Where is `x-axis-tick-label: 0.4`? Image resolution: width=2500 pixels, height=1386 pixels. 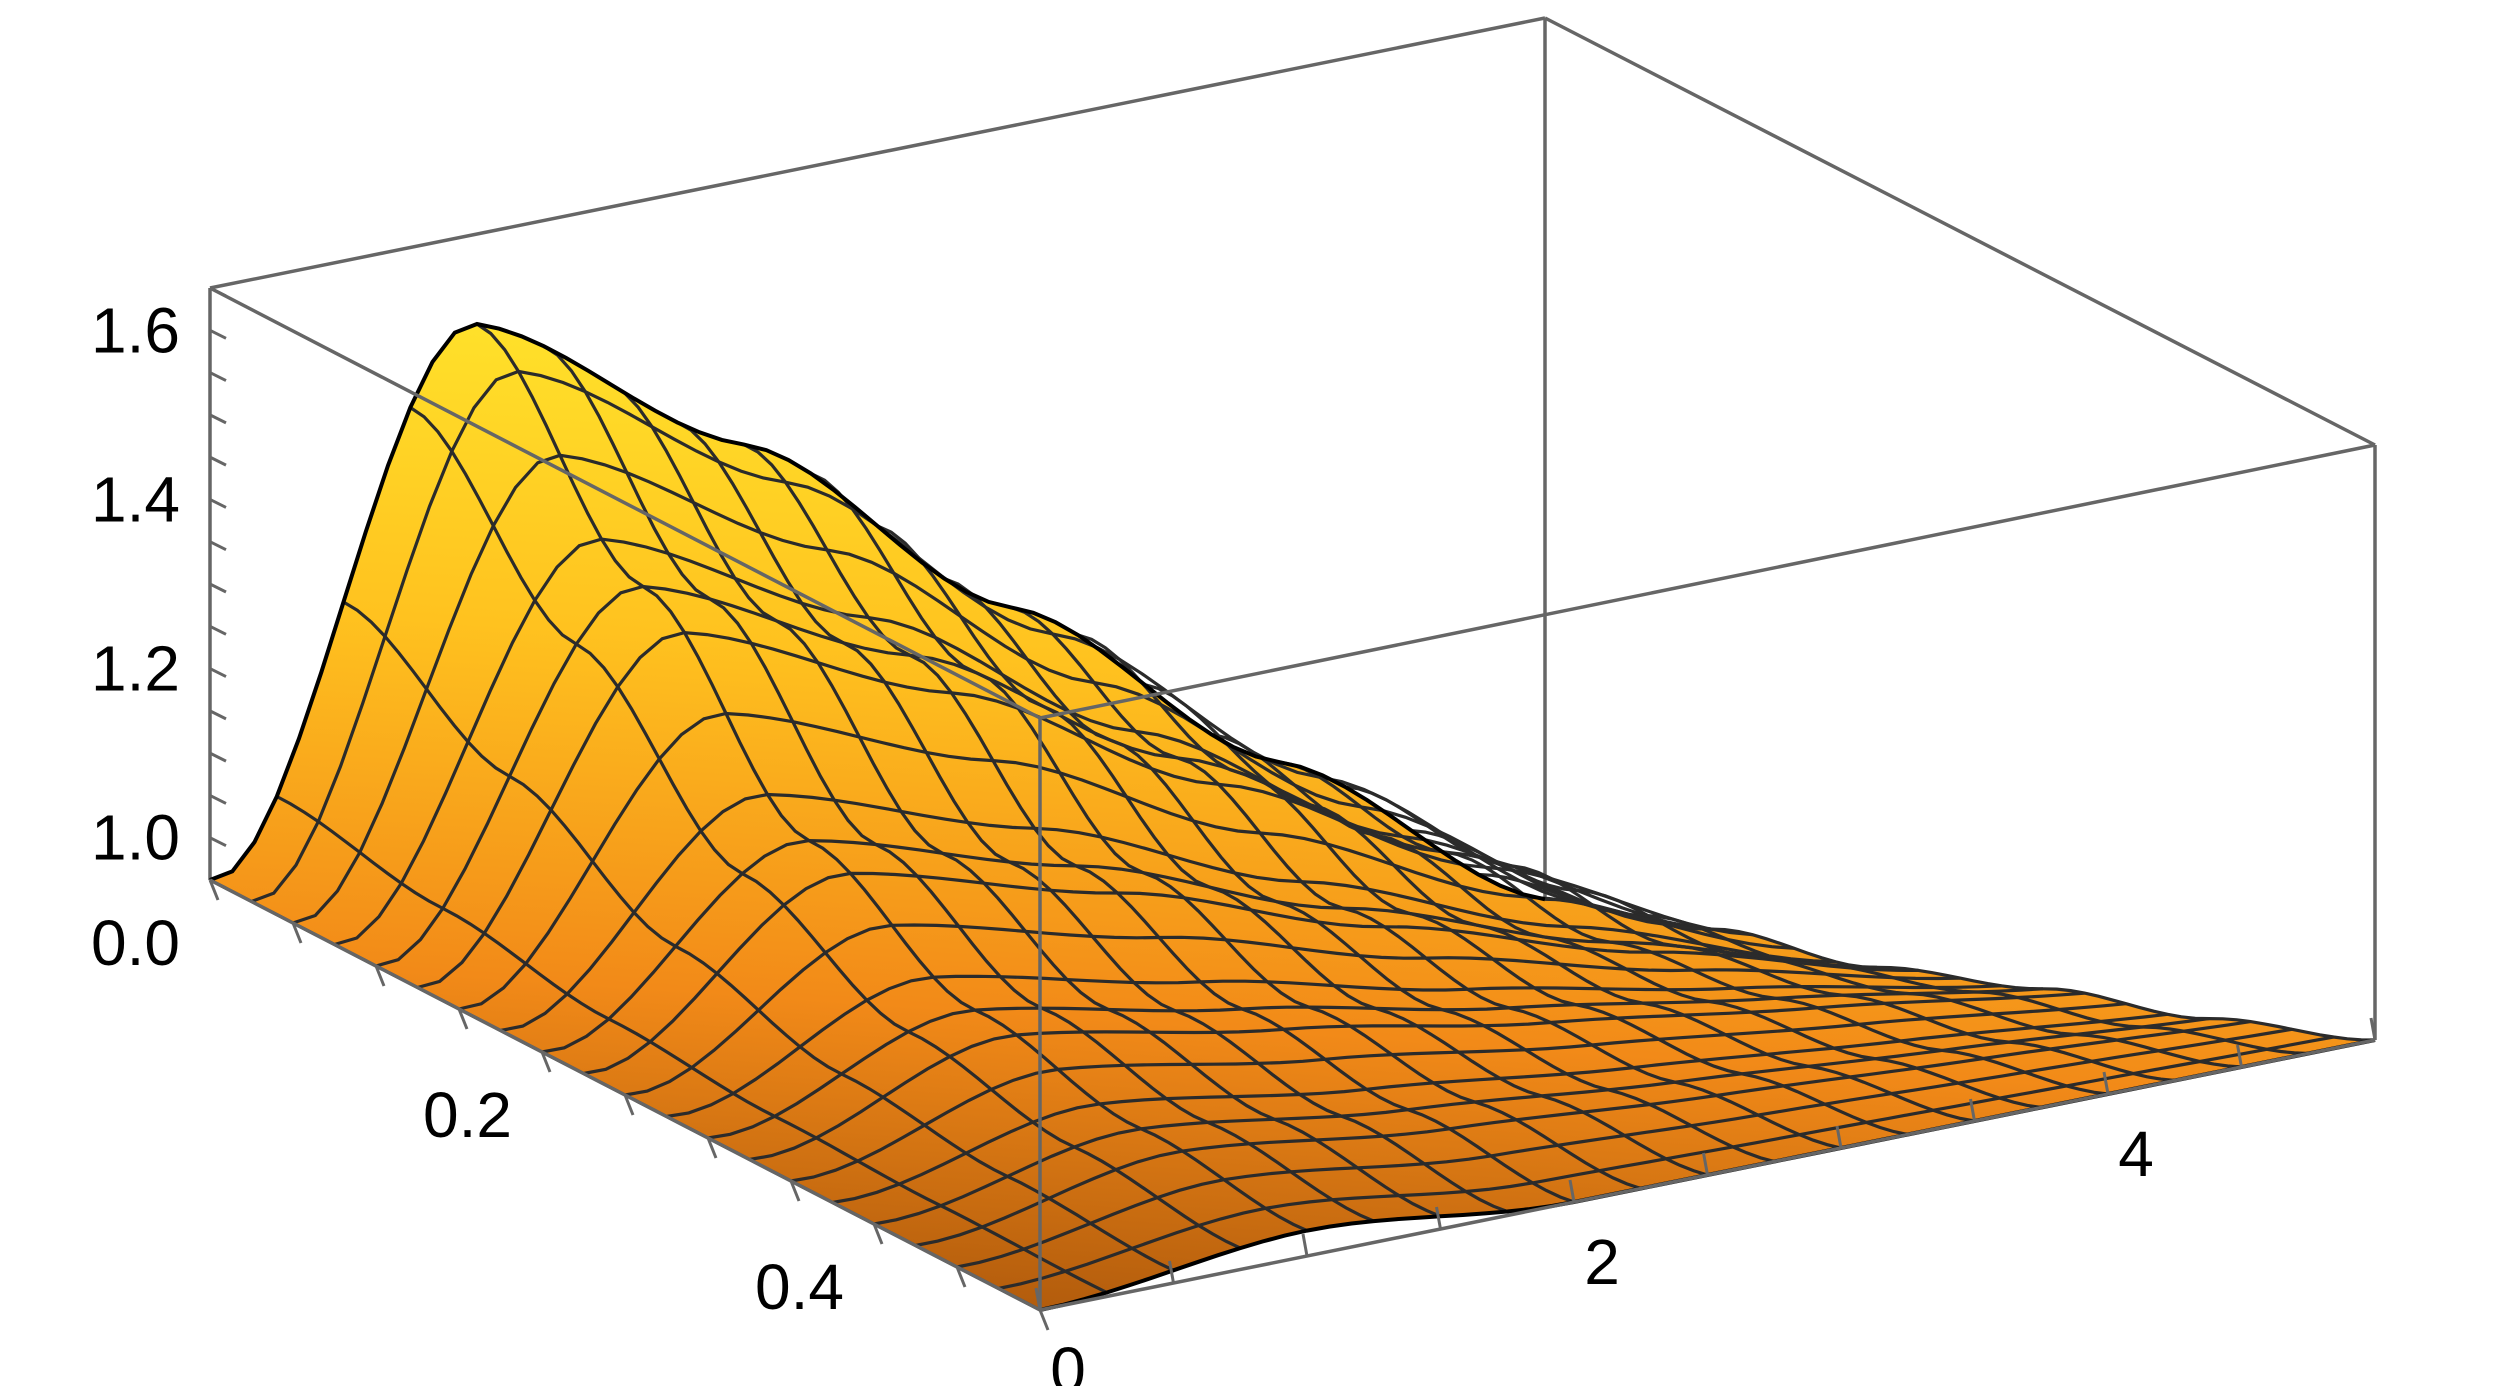 x-axis-tick-label: 0.4 is located at coordinates (799, 1287).